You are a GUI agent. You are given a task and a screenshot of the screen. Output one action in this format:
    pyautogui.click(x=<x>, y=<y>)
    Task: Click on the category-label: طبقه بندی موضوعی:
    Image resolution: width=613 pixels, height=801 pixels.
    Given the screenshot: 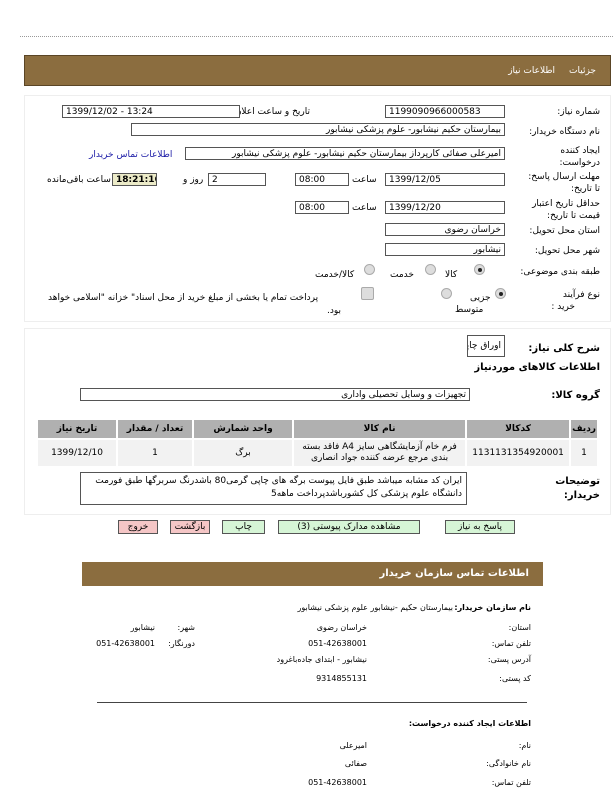 What is the action you would take?
    pyautogui.click(x=560, y=272)
    